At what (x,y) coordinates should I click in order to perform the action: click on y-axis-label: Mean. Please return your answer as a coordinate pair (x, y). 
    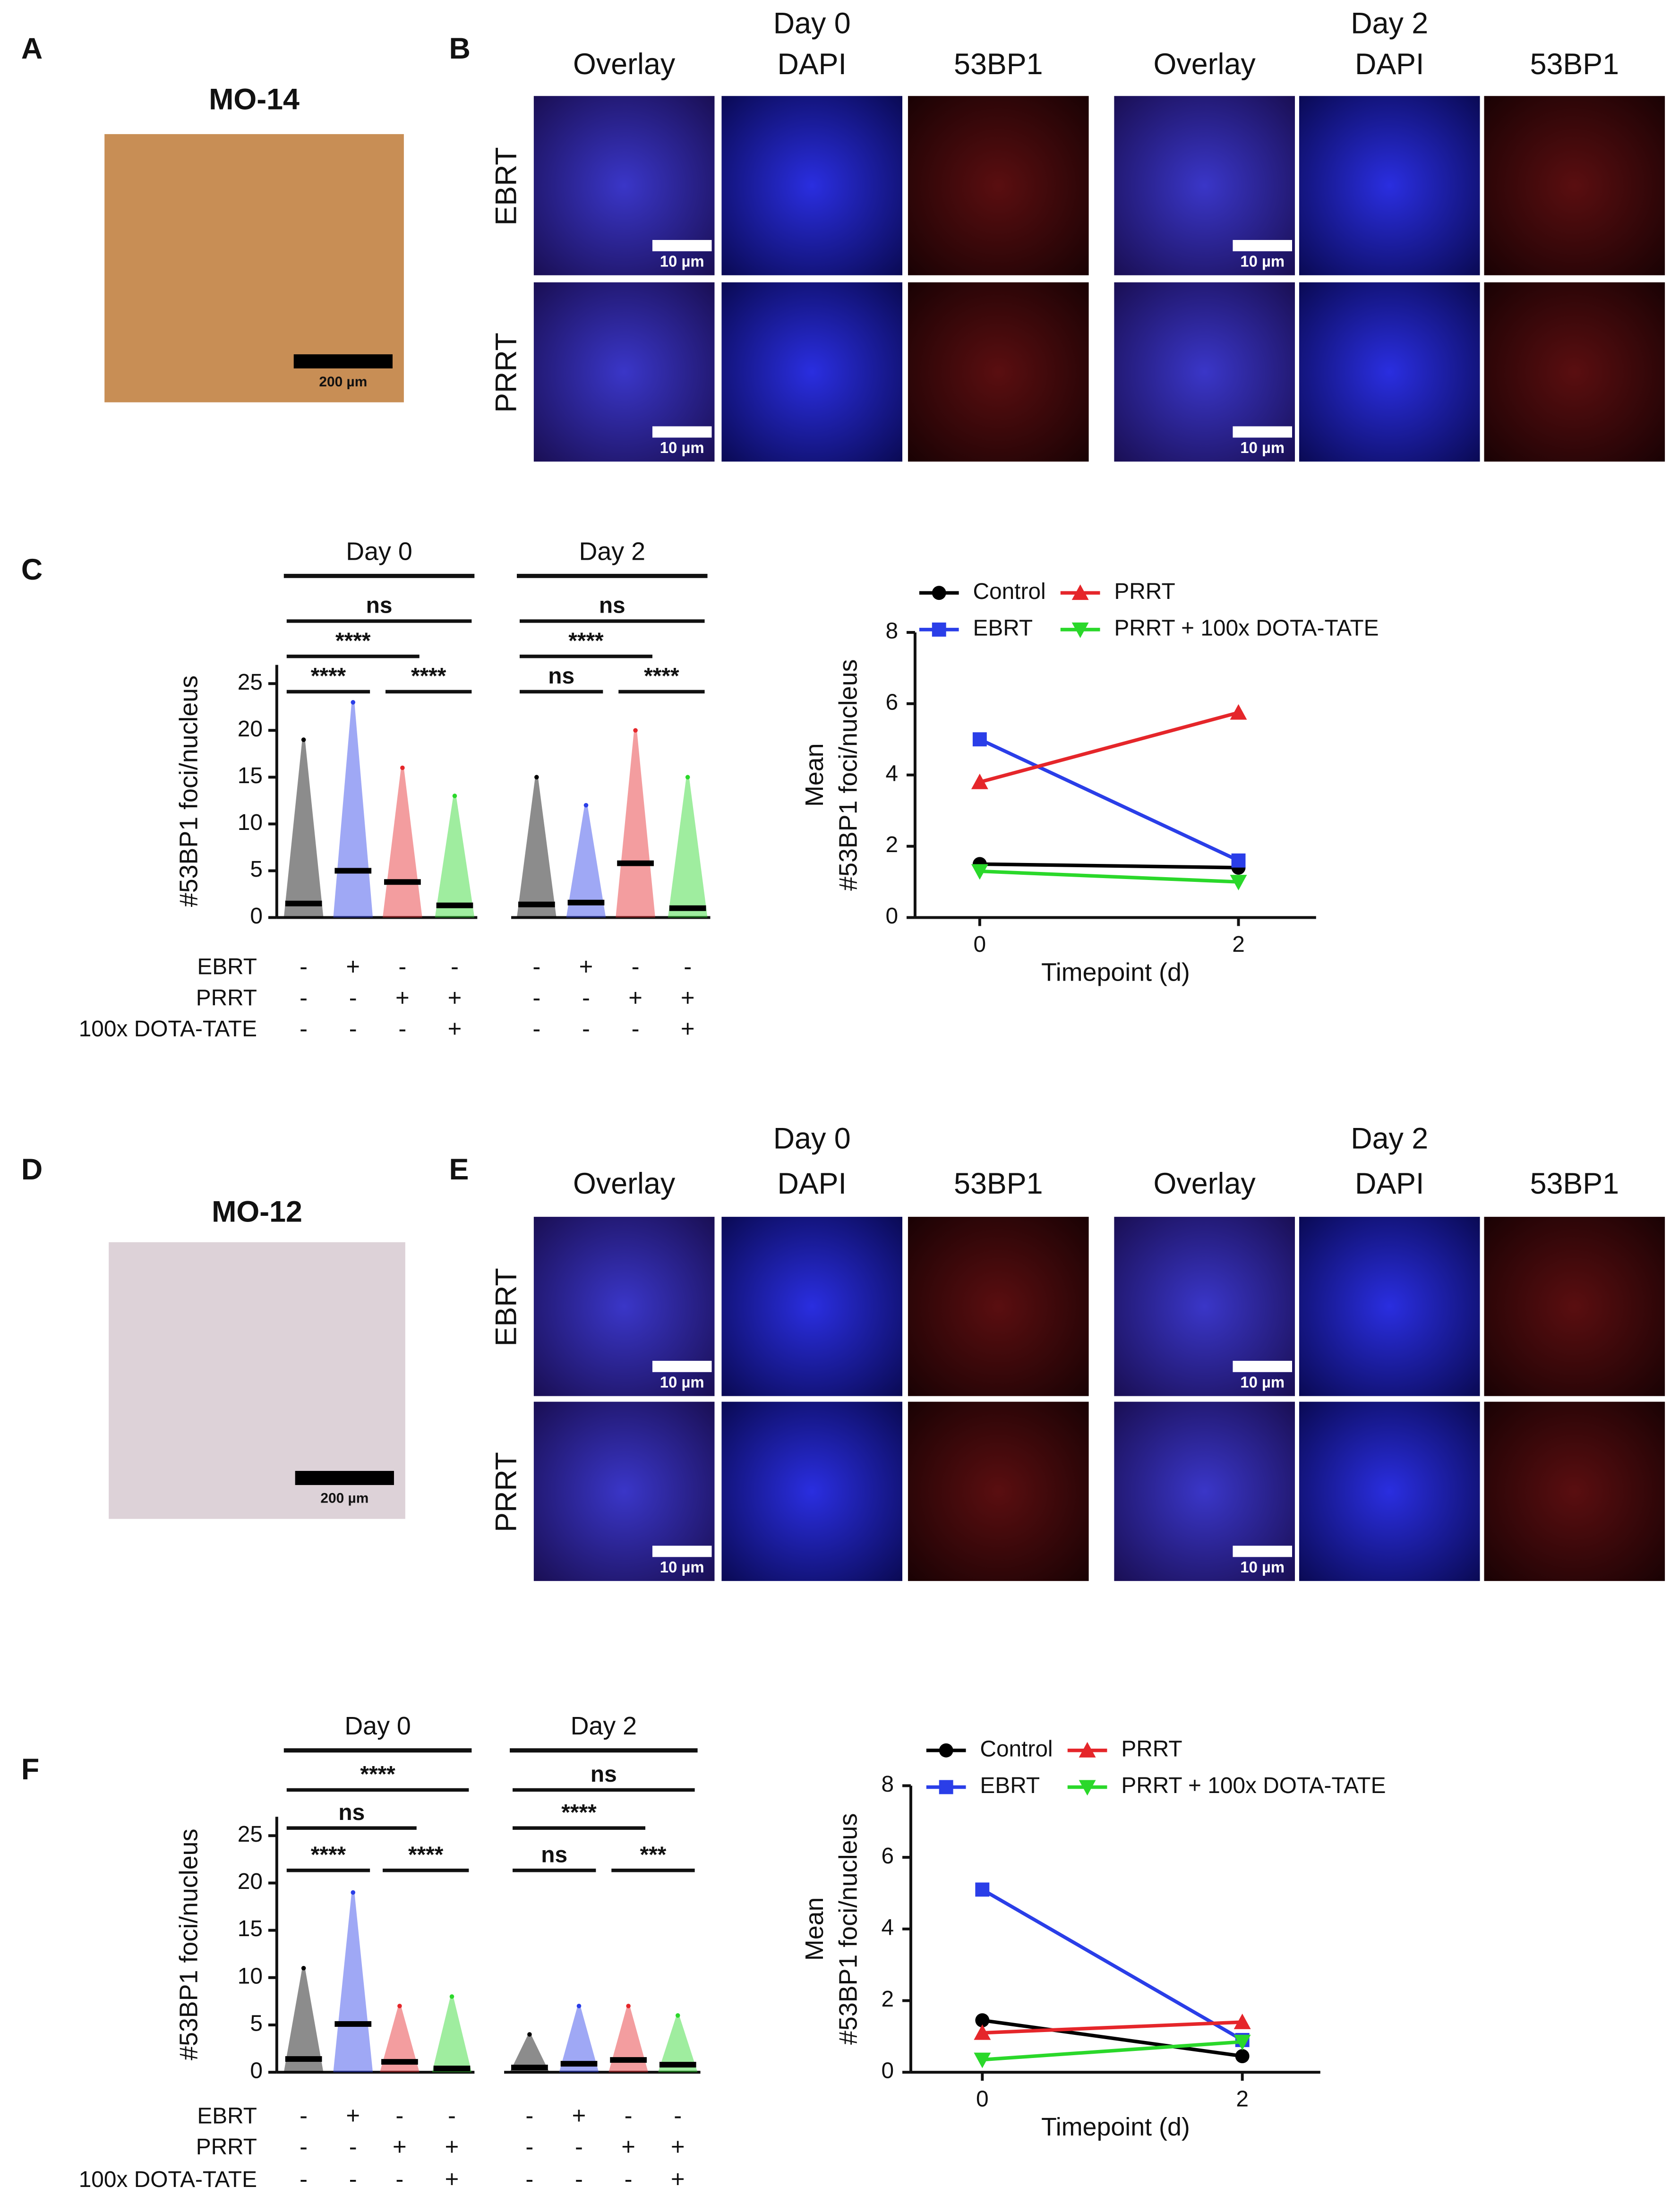
    Looking at the image, I should click on (814, 775).